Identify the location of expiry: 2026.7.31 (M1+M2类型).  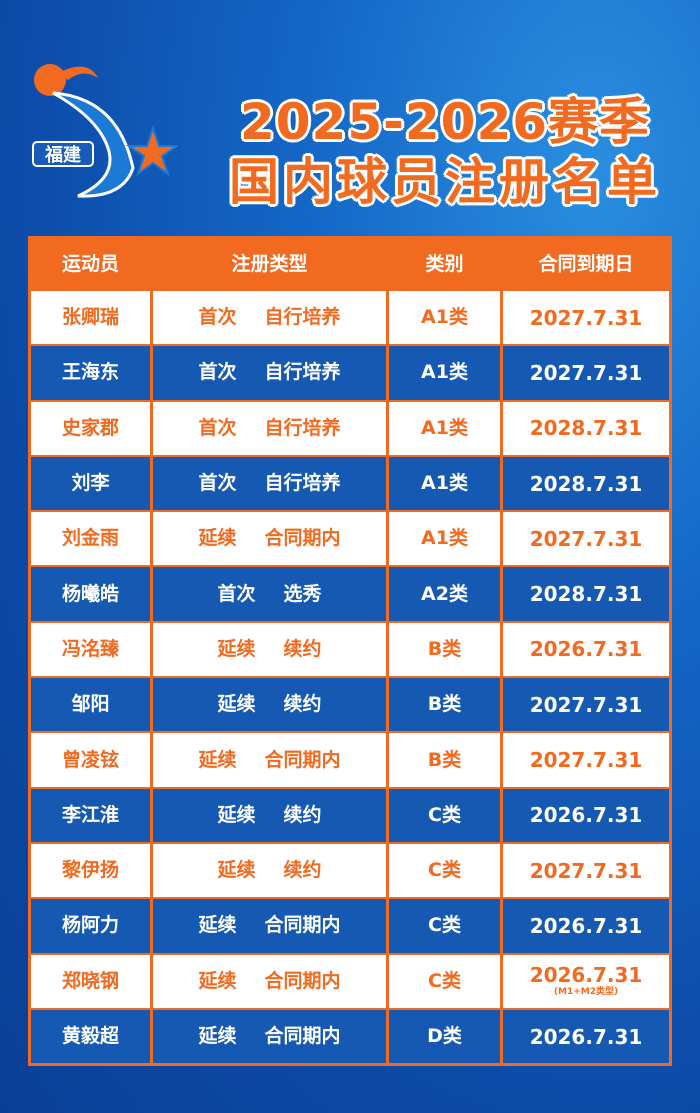
(586, 980).